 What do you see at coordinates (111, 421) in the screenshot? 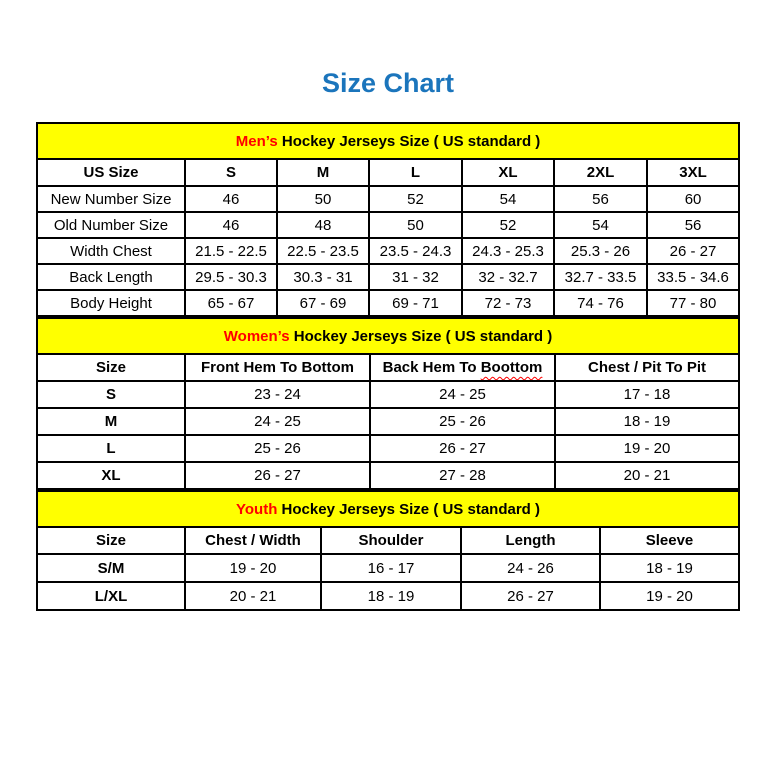
I see `row-label: M` at bounding box center [111, 421].